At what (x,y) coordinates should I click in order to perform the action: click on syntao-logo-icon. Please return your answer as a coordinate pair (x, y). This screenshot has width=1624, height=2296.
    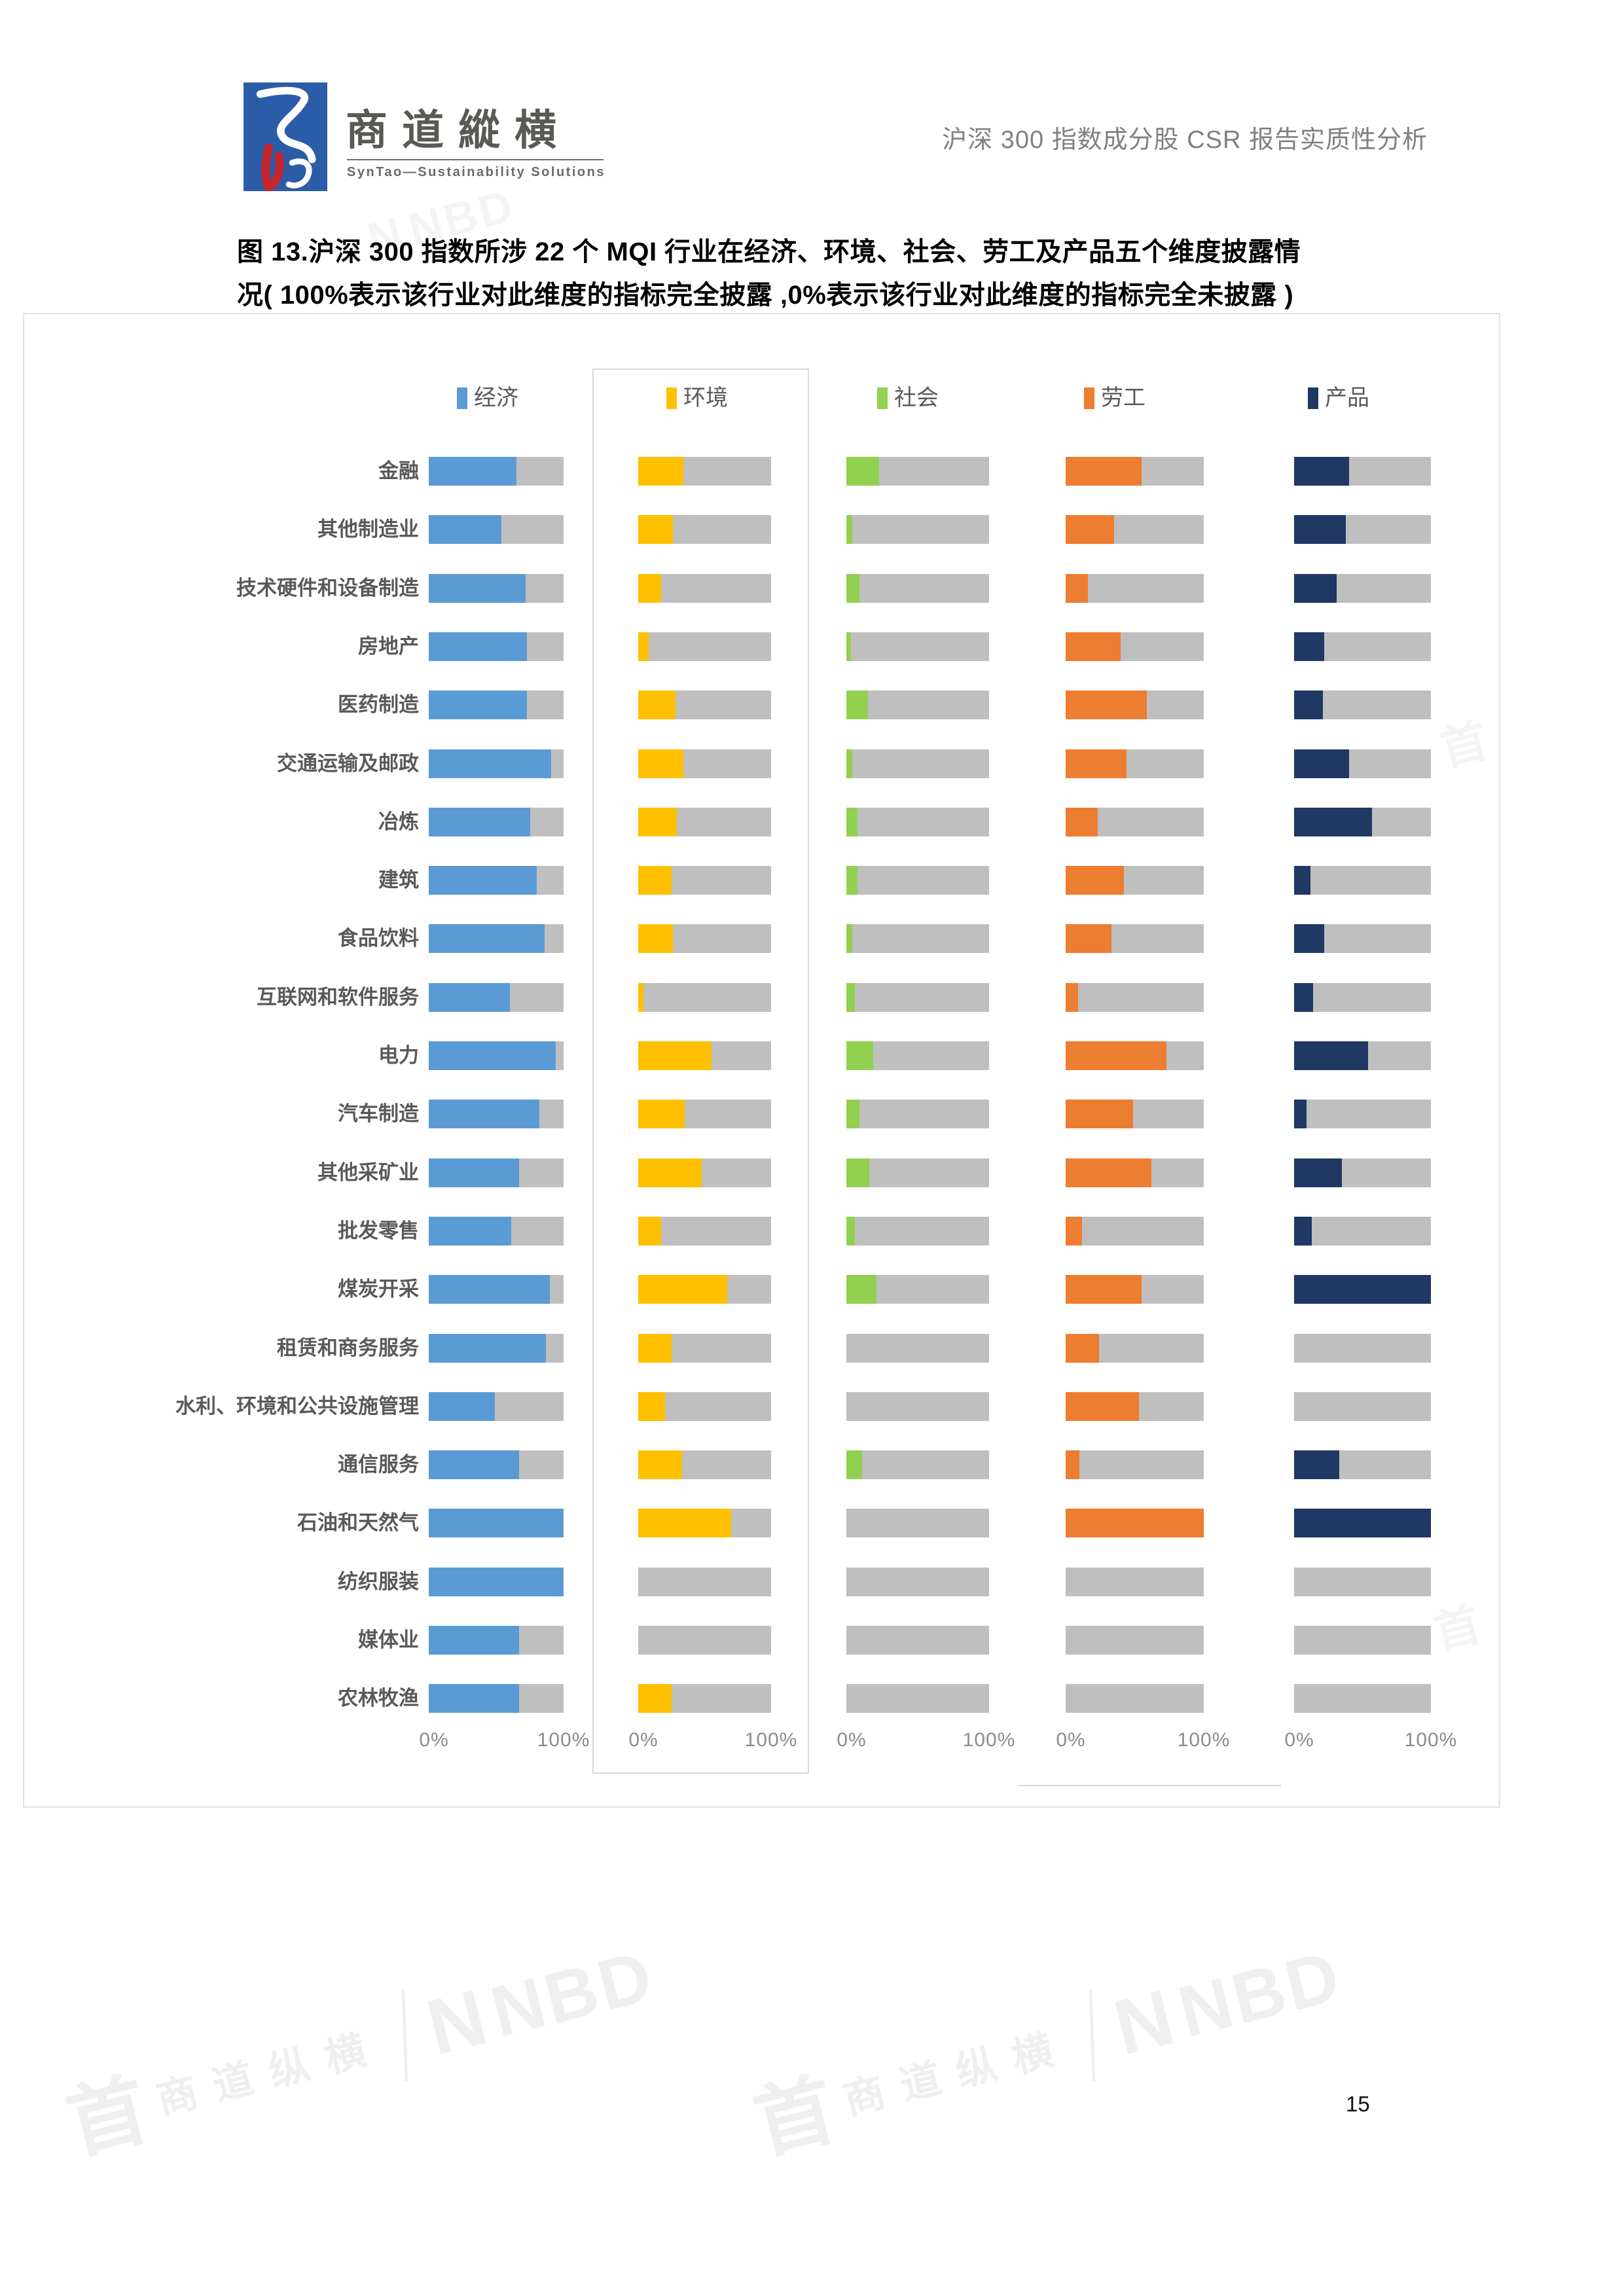
    Looking at the image, I should click on (285, 136).